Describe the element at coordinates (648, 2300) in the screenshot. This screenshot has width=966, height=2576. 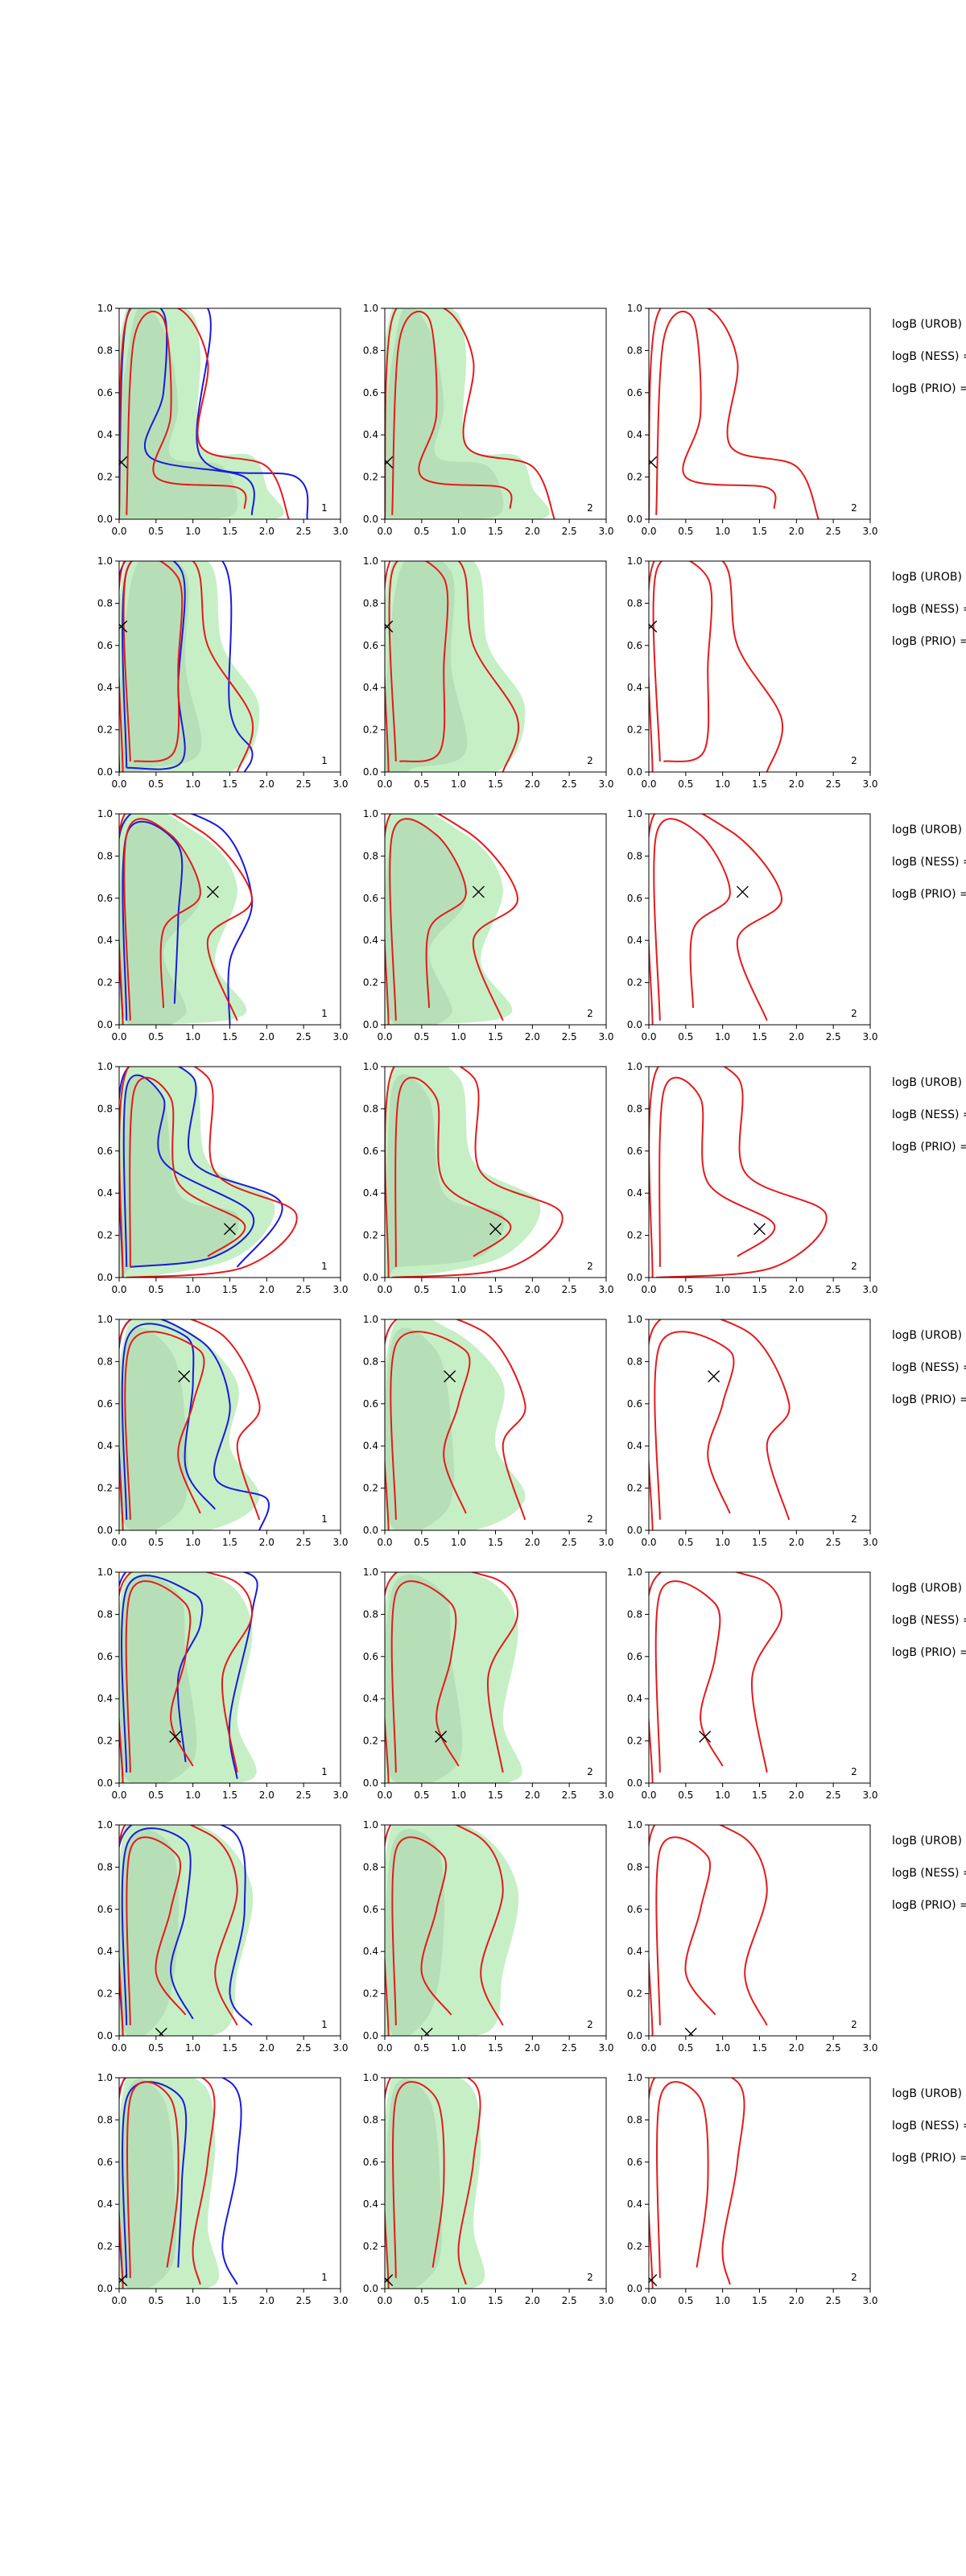
I see `x-tick-label: 0.0` at that location.